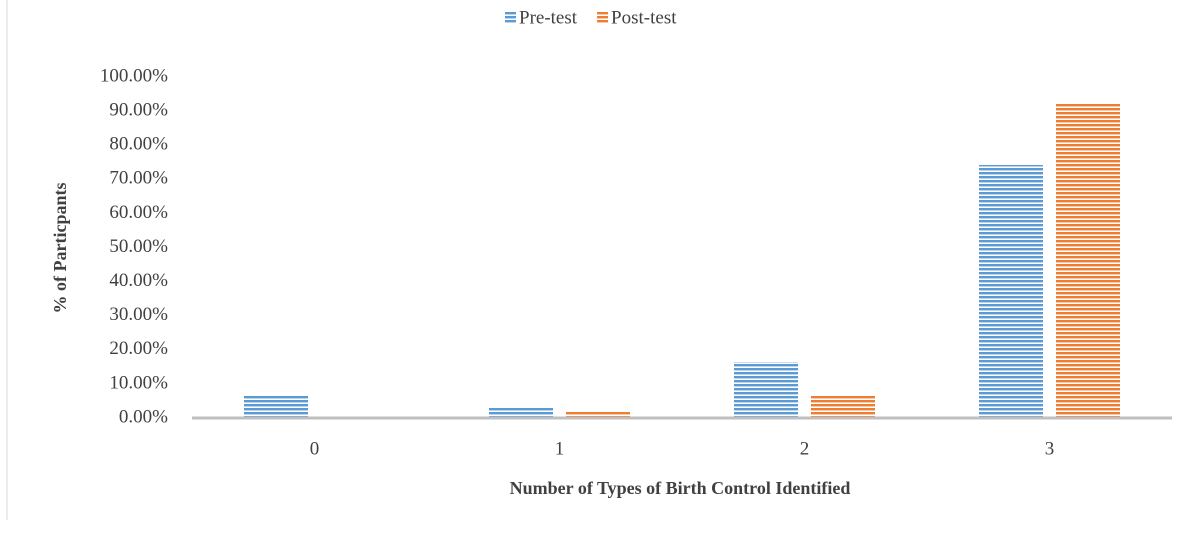  What do you see at coordinates (138, 246) in the screenshot?
I see `y-tick-label: 50.00%` at bounding box center [138, 246].